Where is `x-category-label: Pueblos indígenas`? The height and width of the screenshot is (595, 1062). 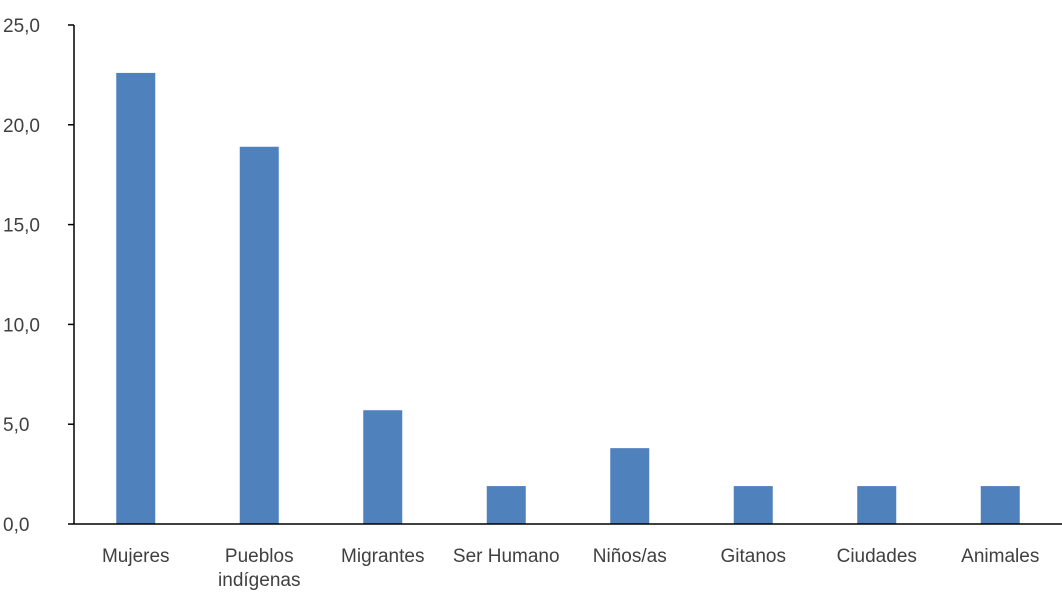 x-category-label: Pueblos indígenas is located at coordinates (259, 568).